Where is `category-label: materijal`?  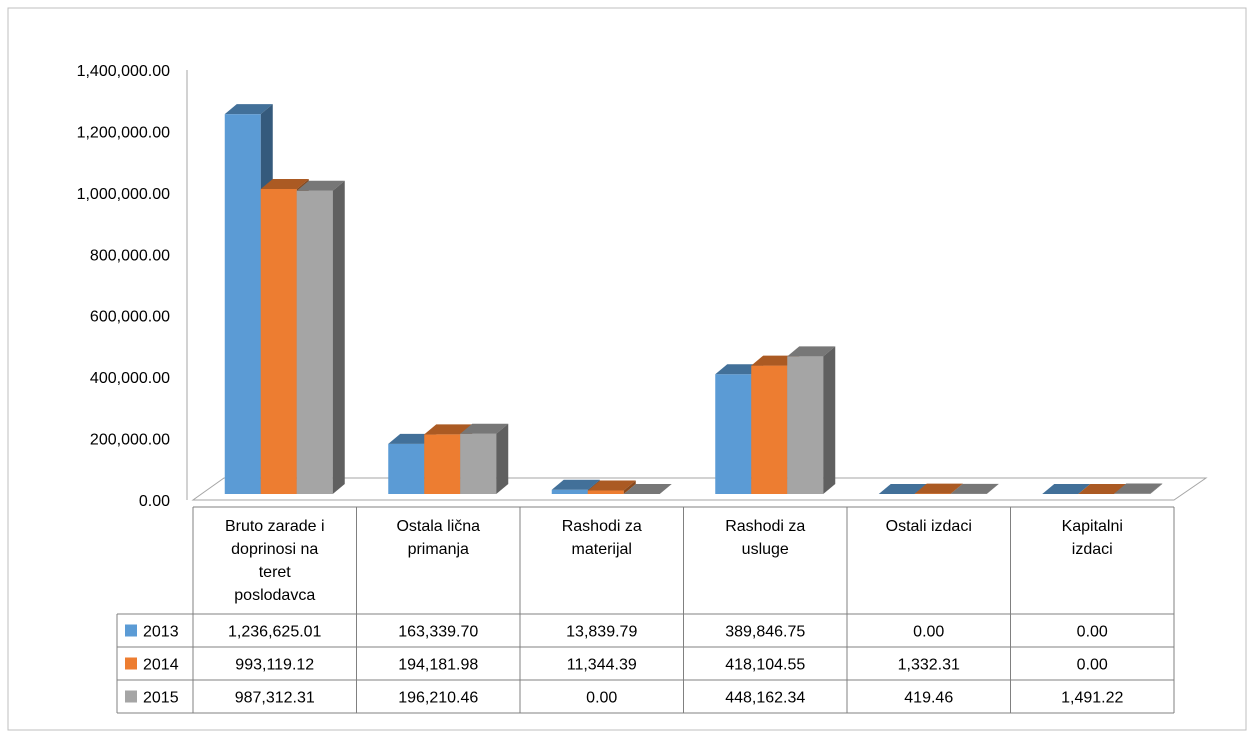 category-label: materijal is located at coordinates (602, 549).